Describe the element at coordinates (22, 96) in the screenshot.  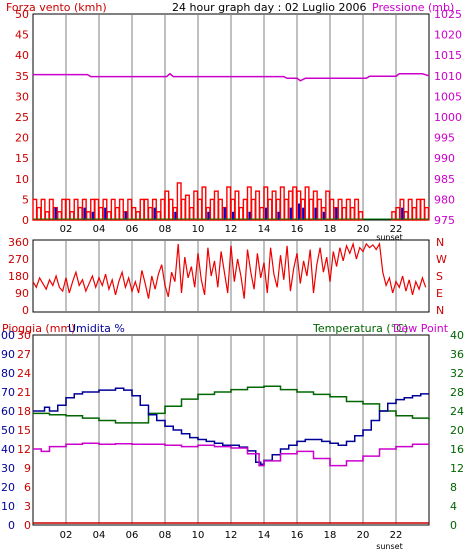
I see `wind-tick-label: 30` at that location.